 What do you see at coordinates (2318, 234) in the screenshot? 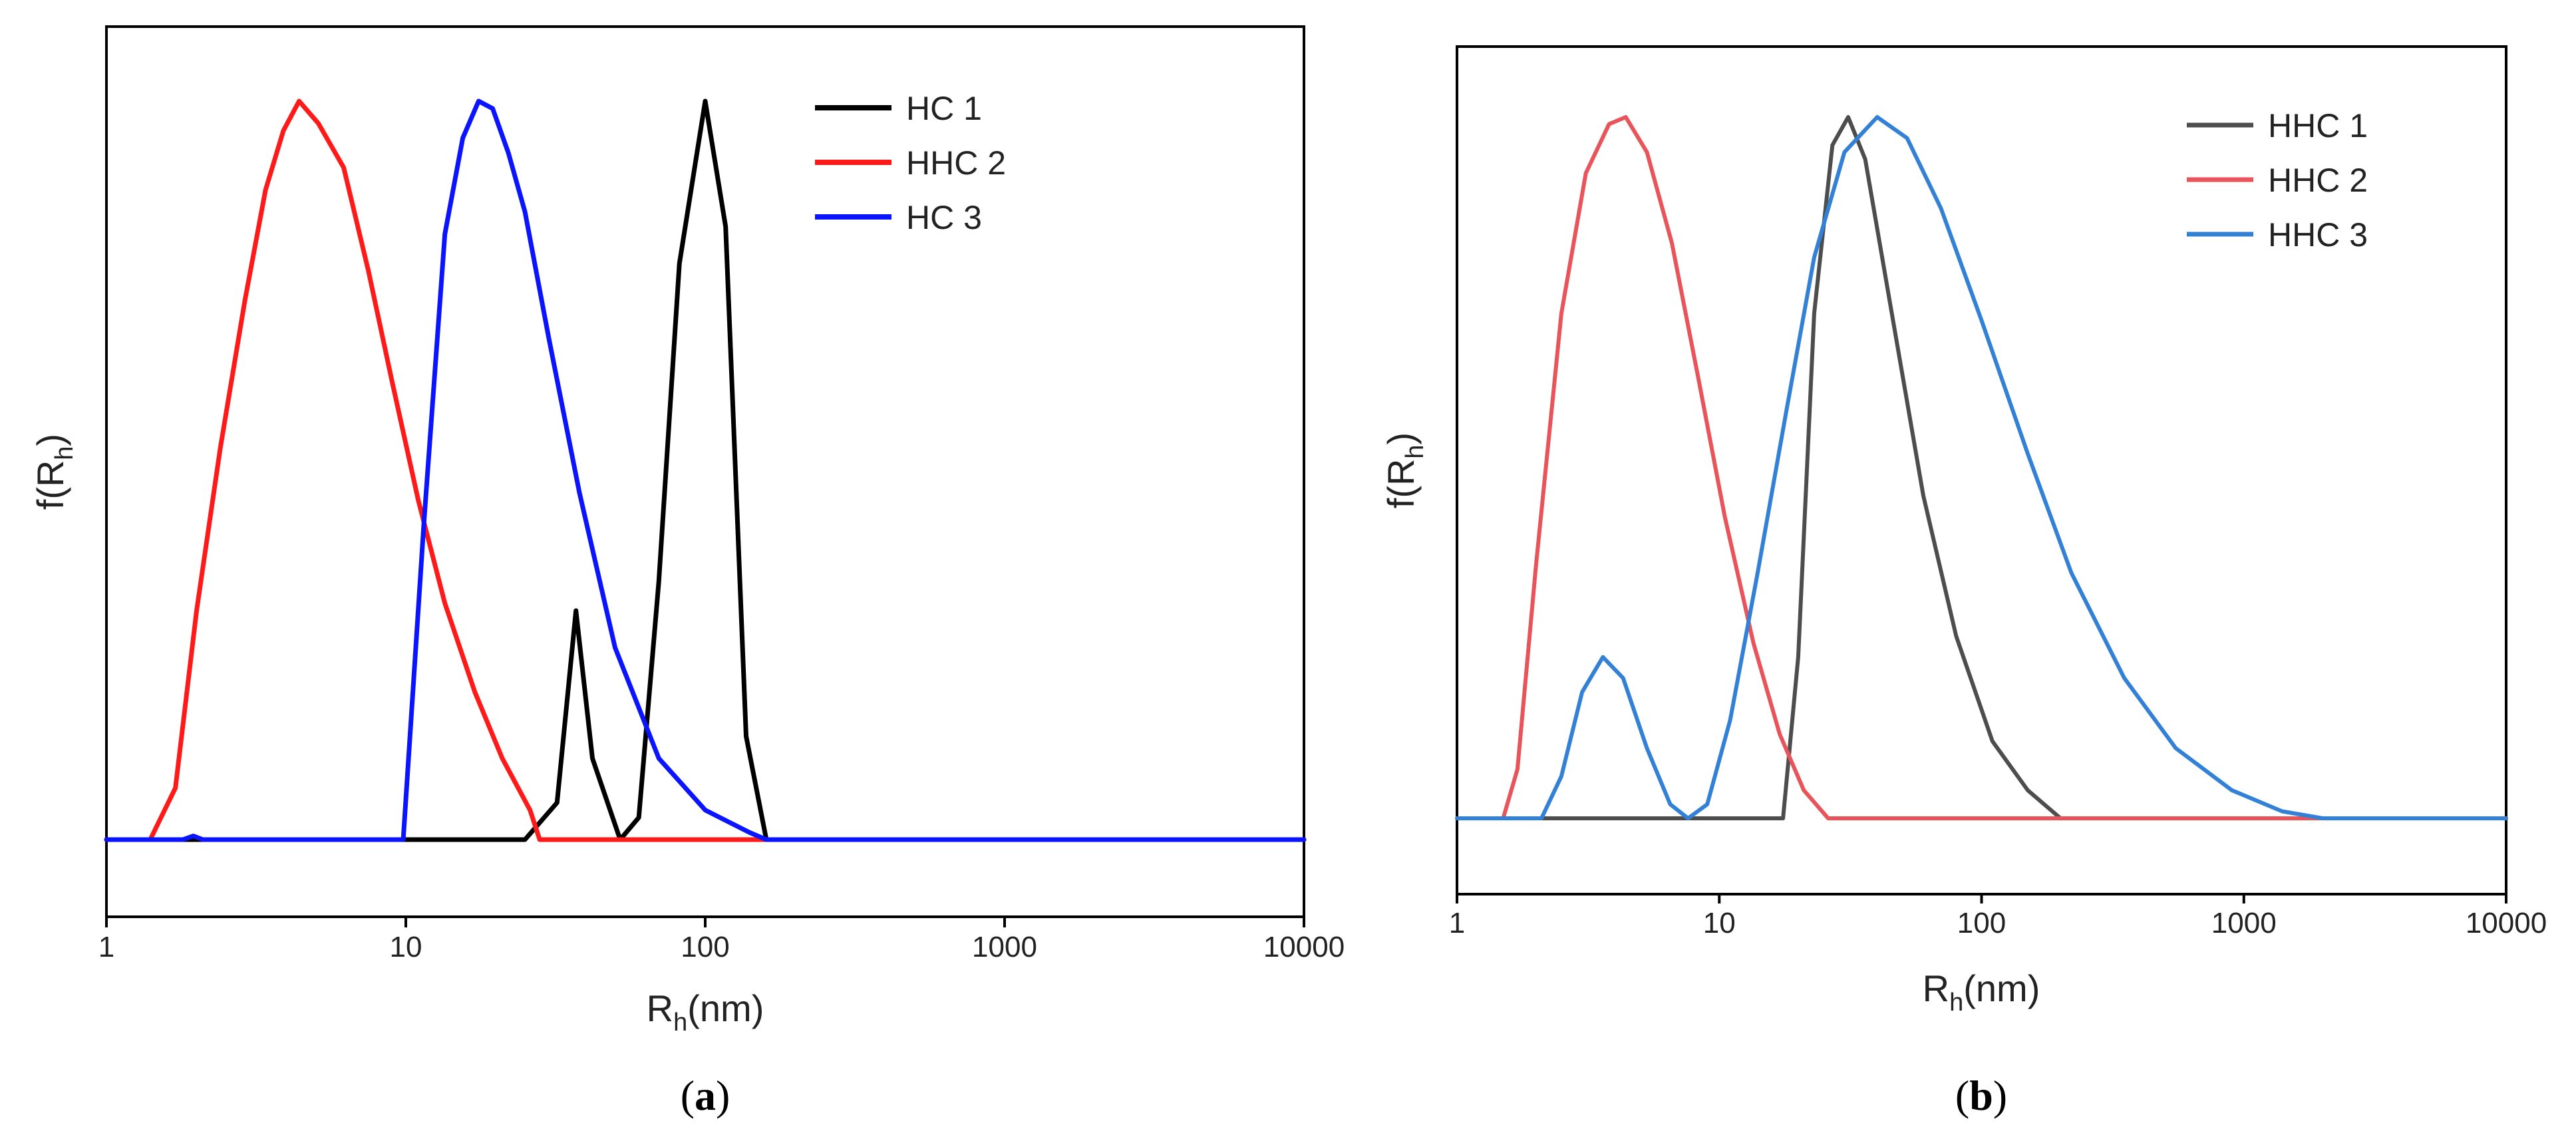
I see `legend-label: HHC 3` at bounding box center [2318, 234].